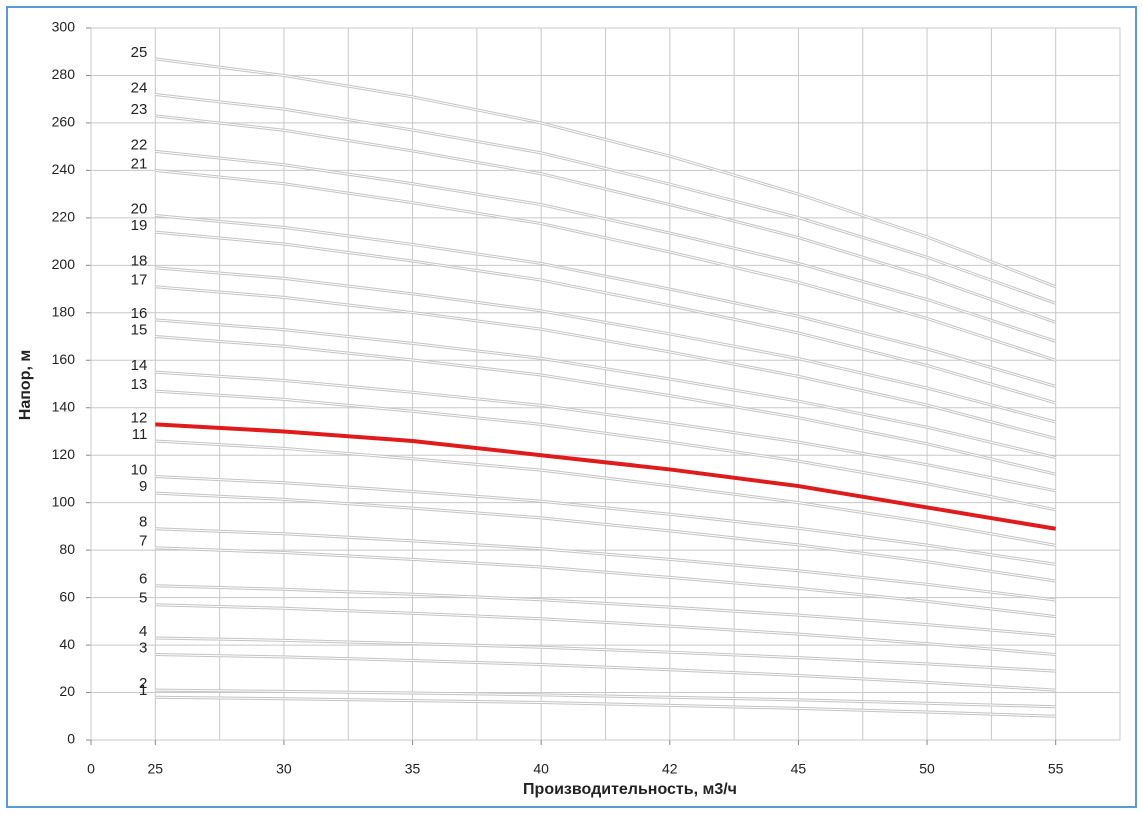 The image size is (1143, 814). I want to click on y-tick-label: 260, so click(64, 122).